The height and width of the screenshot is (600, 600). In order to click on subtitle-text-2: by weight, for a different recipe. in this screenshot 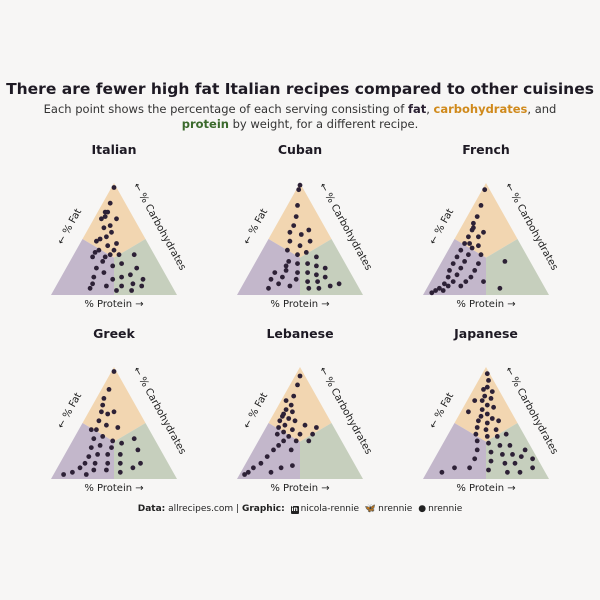, I will do `click(323, 124)`.